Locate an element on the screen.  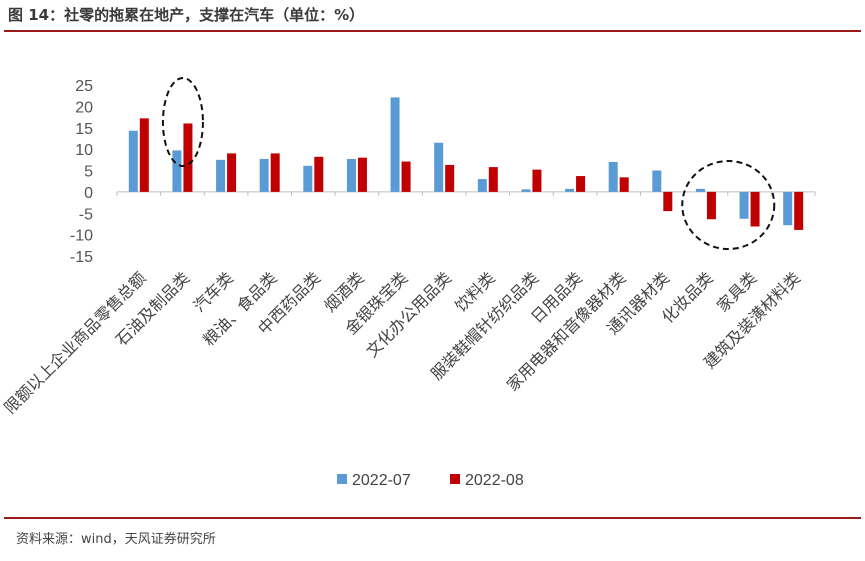
y-tick-label: -10 is located at coordinates (81, 236).